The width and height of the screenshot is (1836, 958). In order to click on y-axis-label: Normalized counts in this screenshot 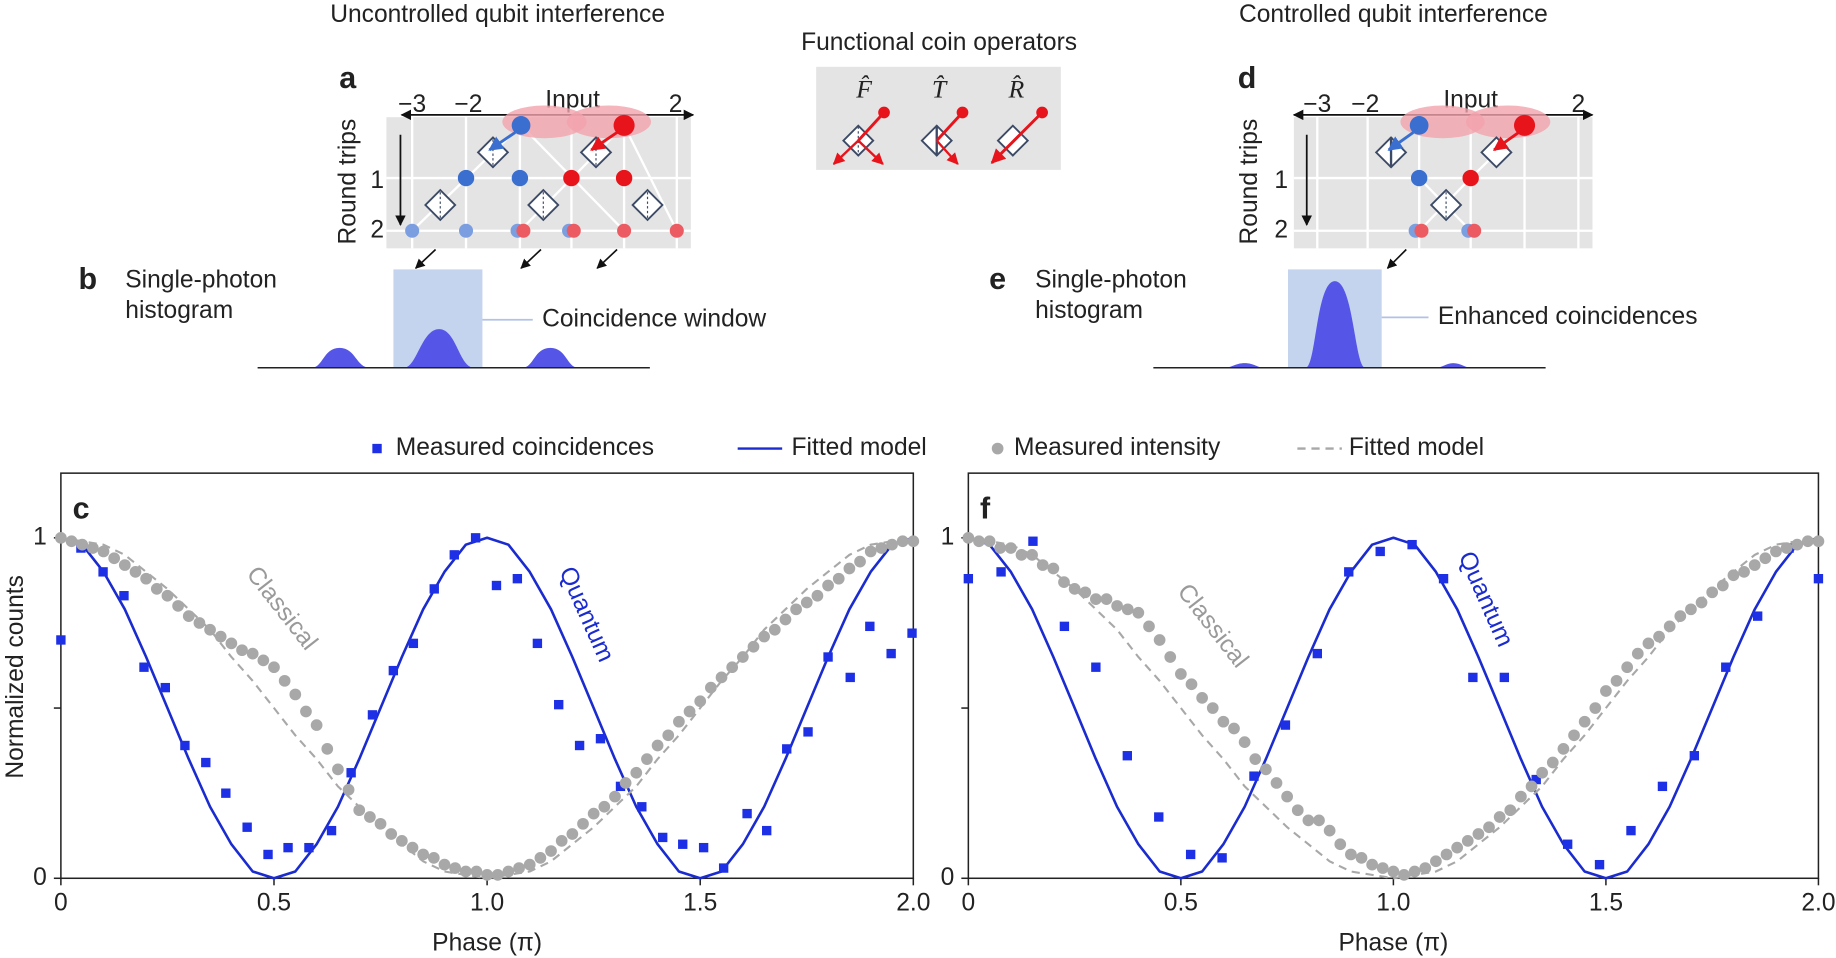, I will do `click(15, 677)`.